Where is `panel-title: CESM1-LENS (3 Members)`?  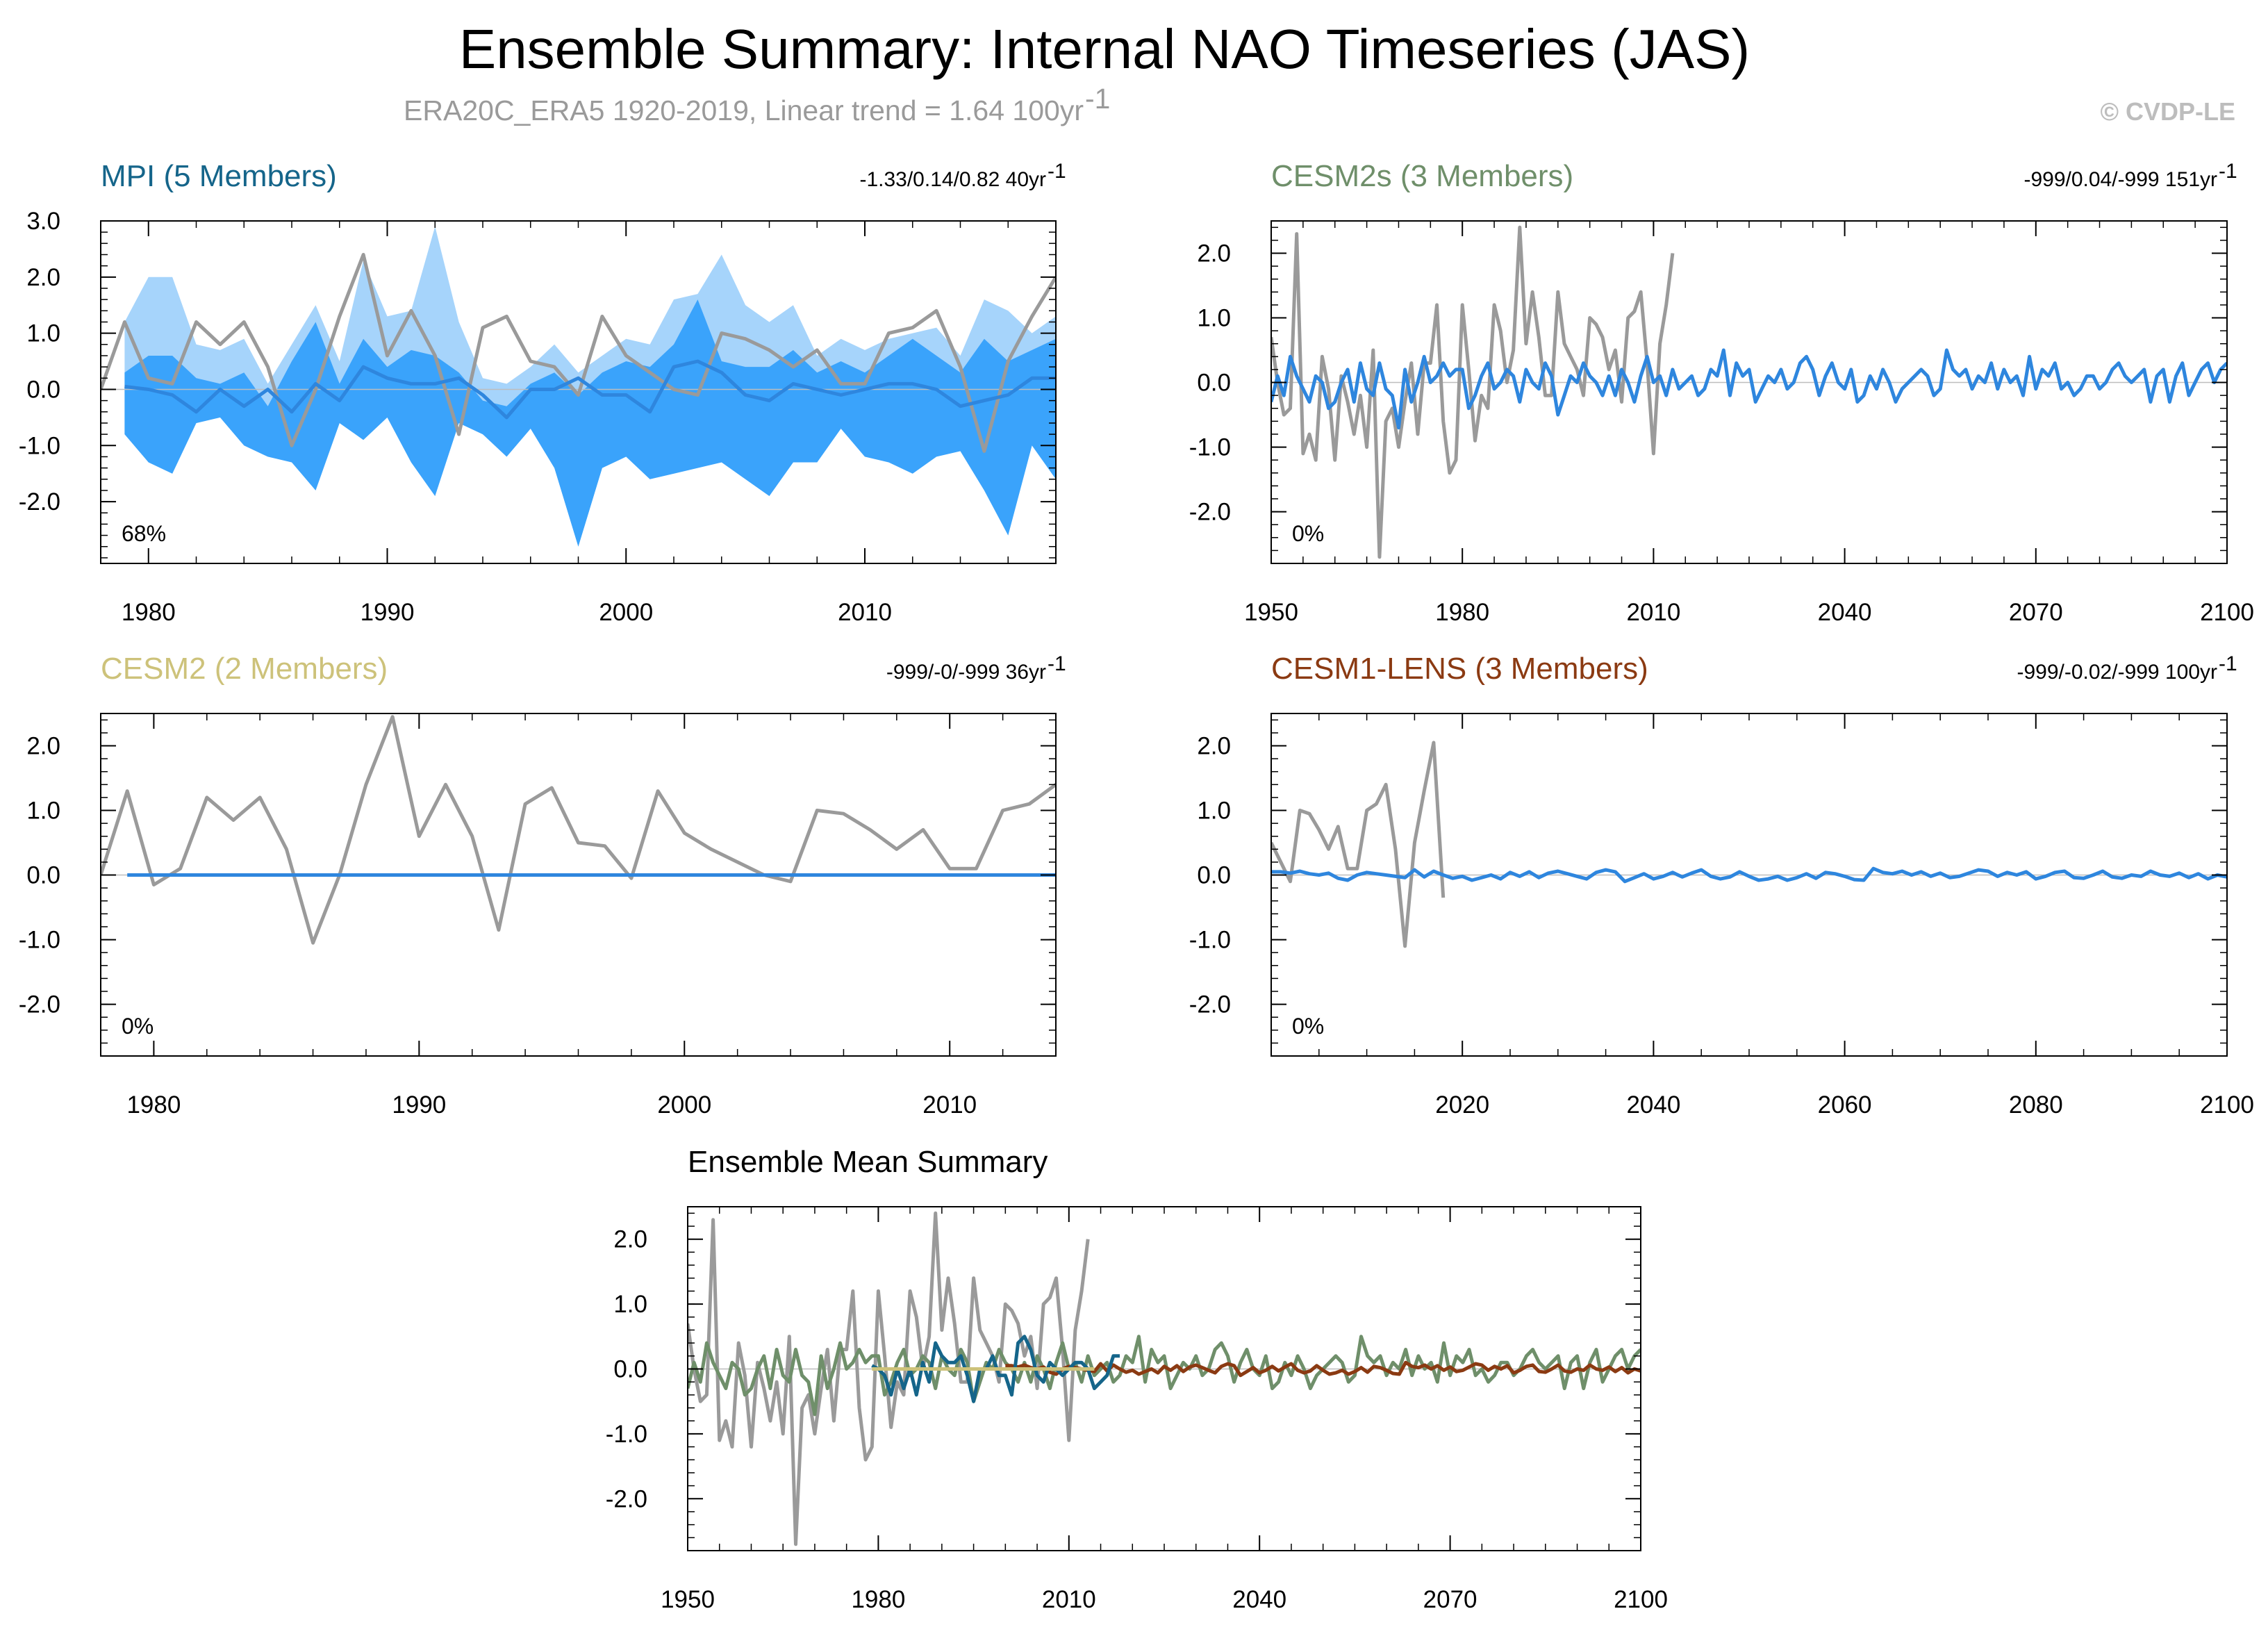 panel-title: CESM1-LENS (3 Members) is located at coordinates (1459, 669).